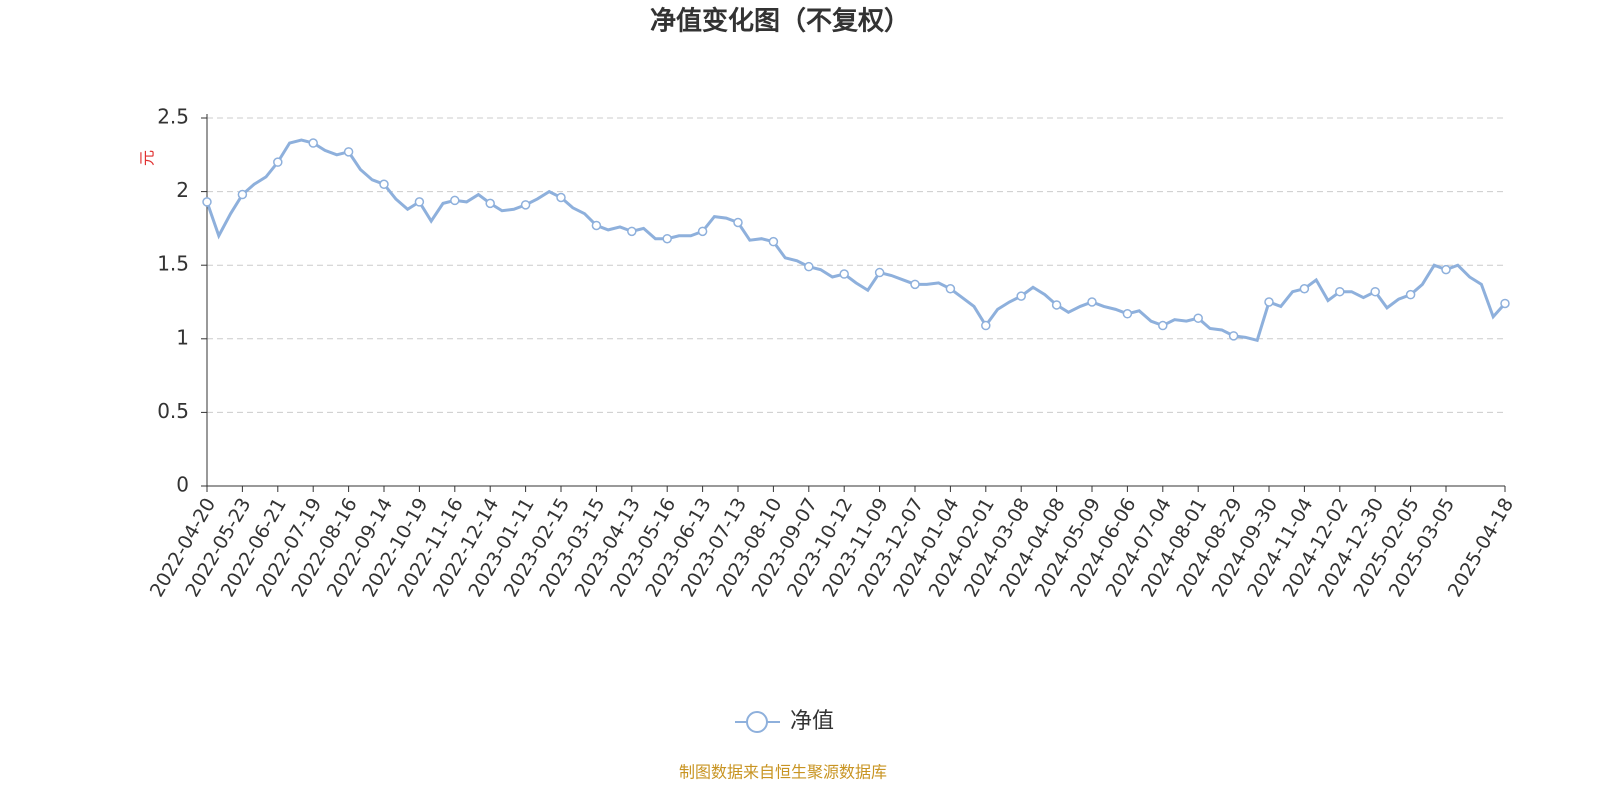 The image size is (1600, 800). What do you see at coordinates (182, 190) in the screenshot?
I see `y-tick-label: 2` at bounding box center [182, 190].